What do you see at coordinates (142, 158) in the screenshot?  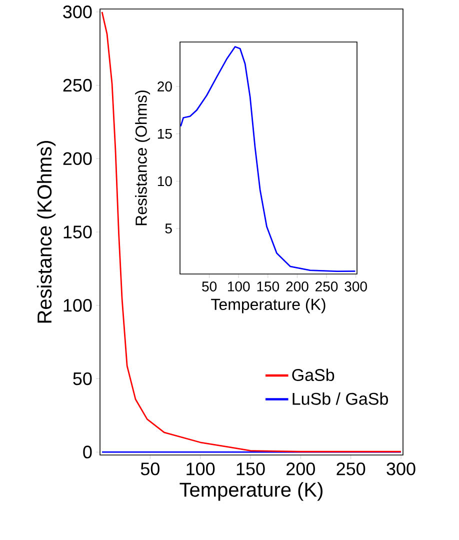 I see `y-axis-title: Resistance (Ohms)` at bounding box center [142, 158].